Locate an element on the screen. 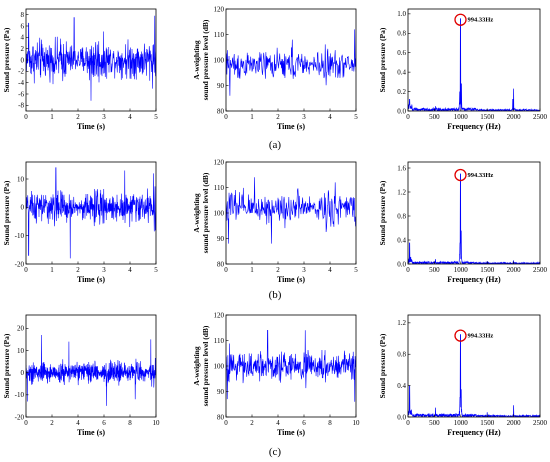 The width and height of the screenshot is (550, 462). panel-r1c2-xtick-label: 2000 is located at coordinates (514, 270).